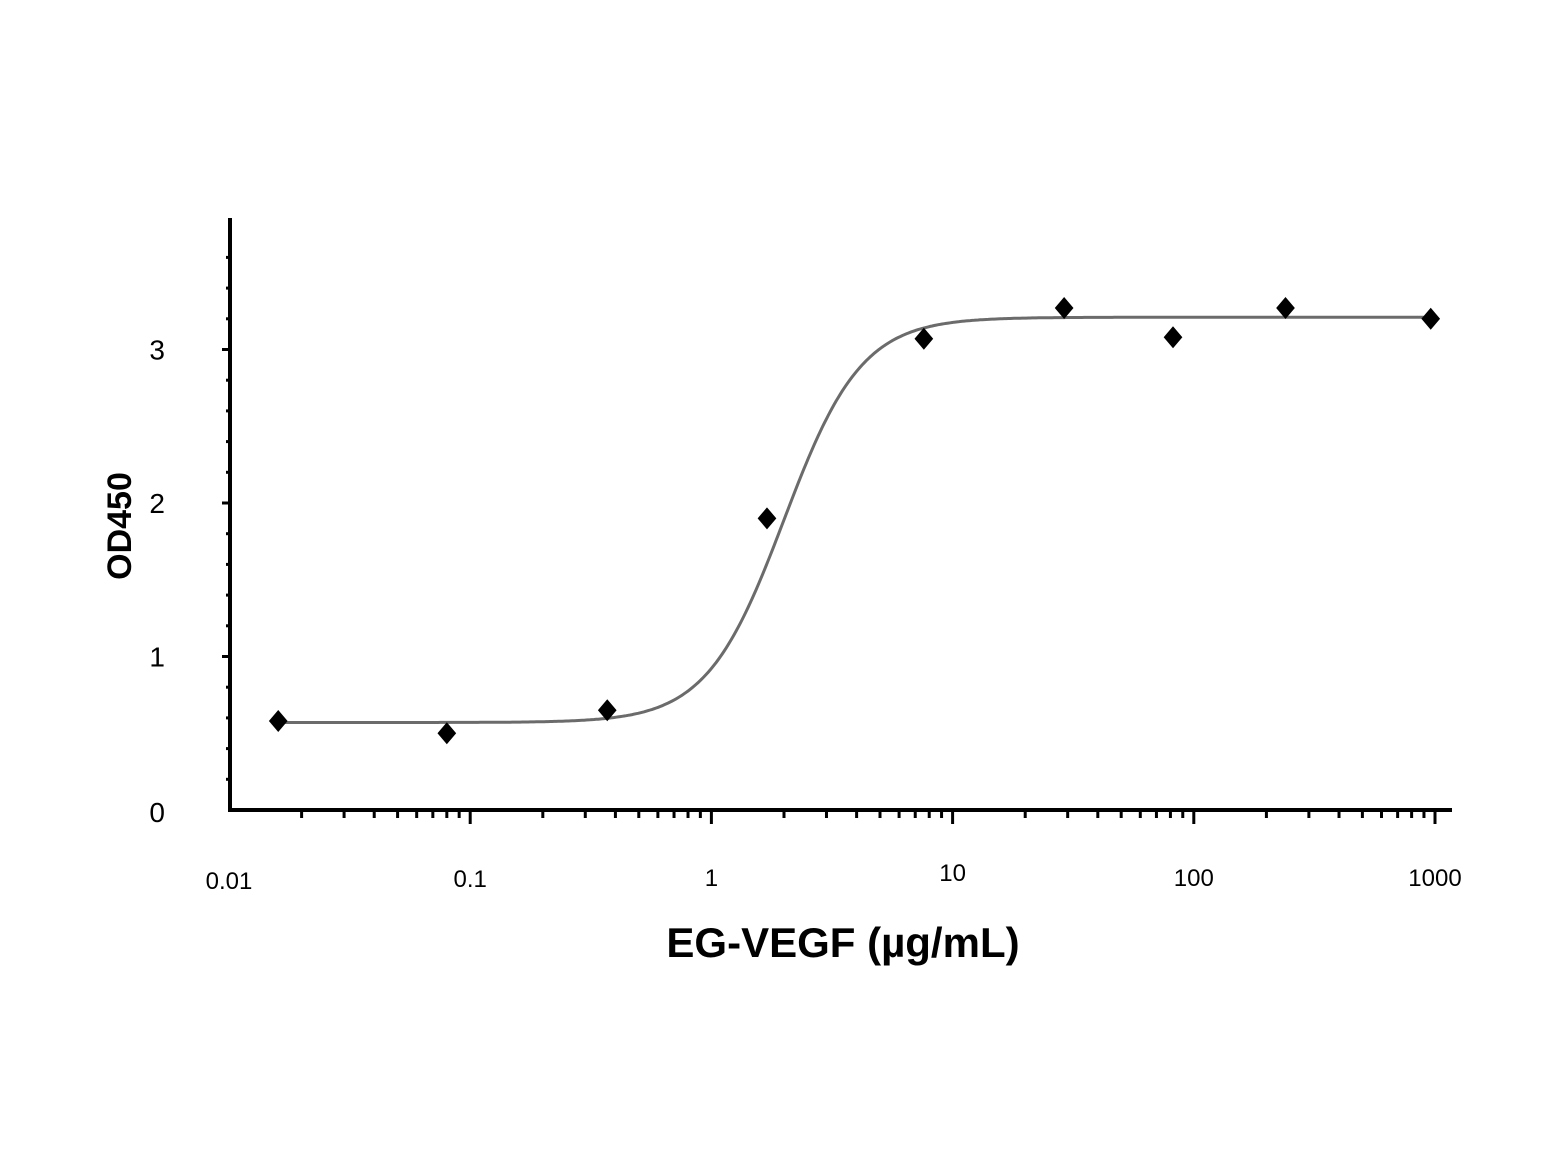  Describe the element at coordinates (229, 881) in the screenshot. I see `x-tick-label: 0.01` at that location.